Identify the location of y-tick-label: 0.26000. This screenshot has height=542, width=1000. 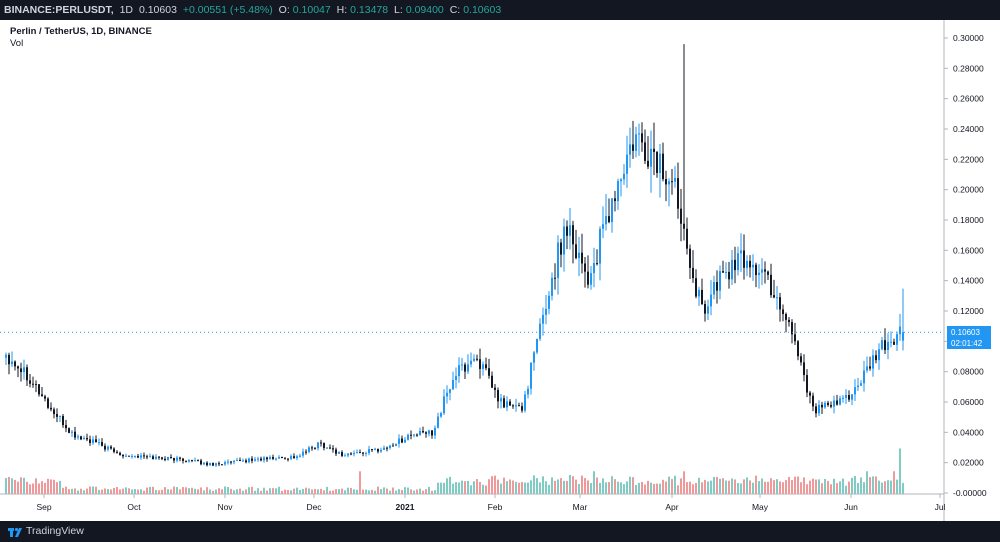
(968, 99).